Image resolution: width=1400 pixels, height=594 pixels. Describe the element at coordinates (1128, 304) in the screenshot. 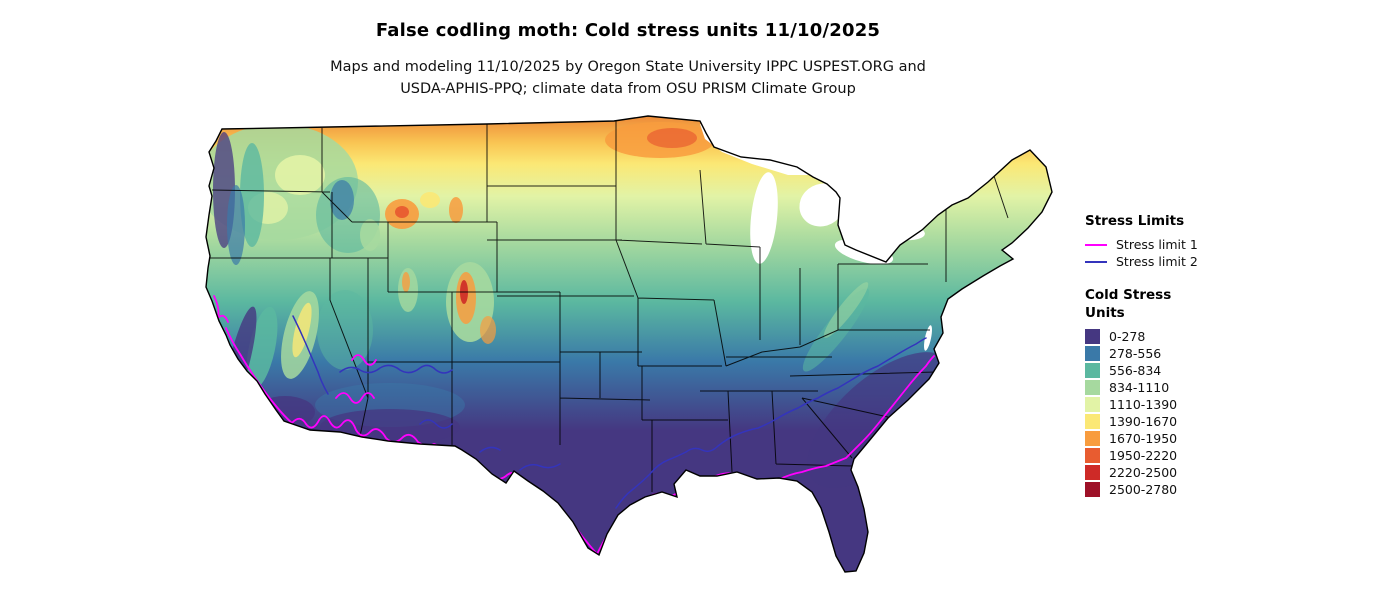

I see `cold-stress-heading: Cold Stress Units` at that location.